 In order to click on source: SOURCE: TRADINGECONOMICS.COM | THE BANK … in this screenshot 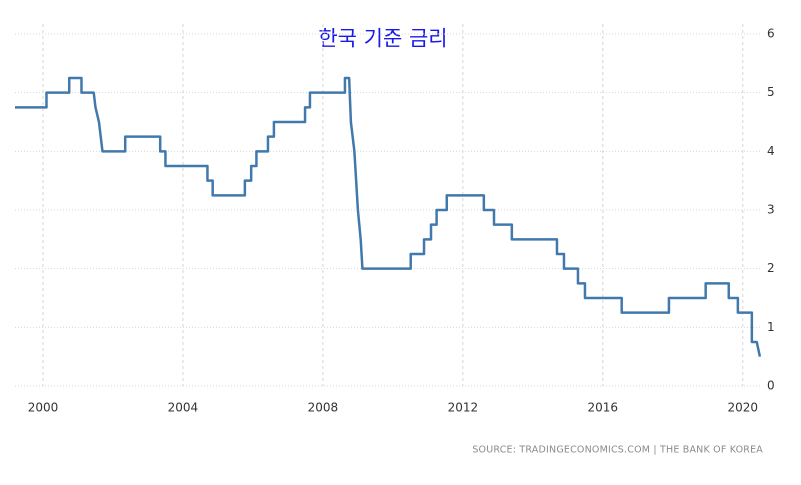, I will do `click(617, 450)`.